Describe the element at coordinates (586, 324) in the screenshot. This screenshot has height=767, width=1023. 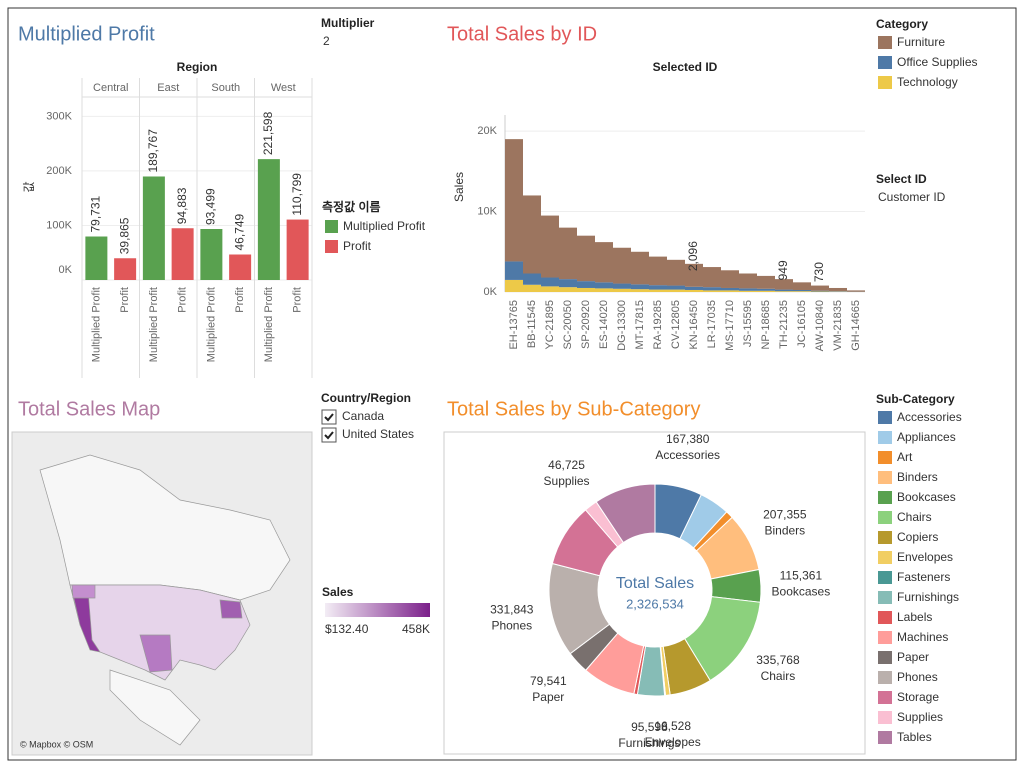
I see `x-tick-label: SP-20920` at that location.